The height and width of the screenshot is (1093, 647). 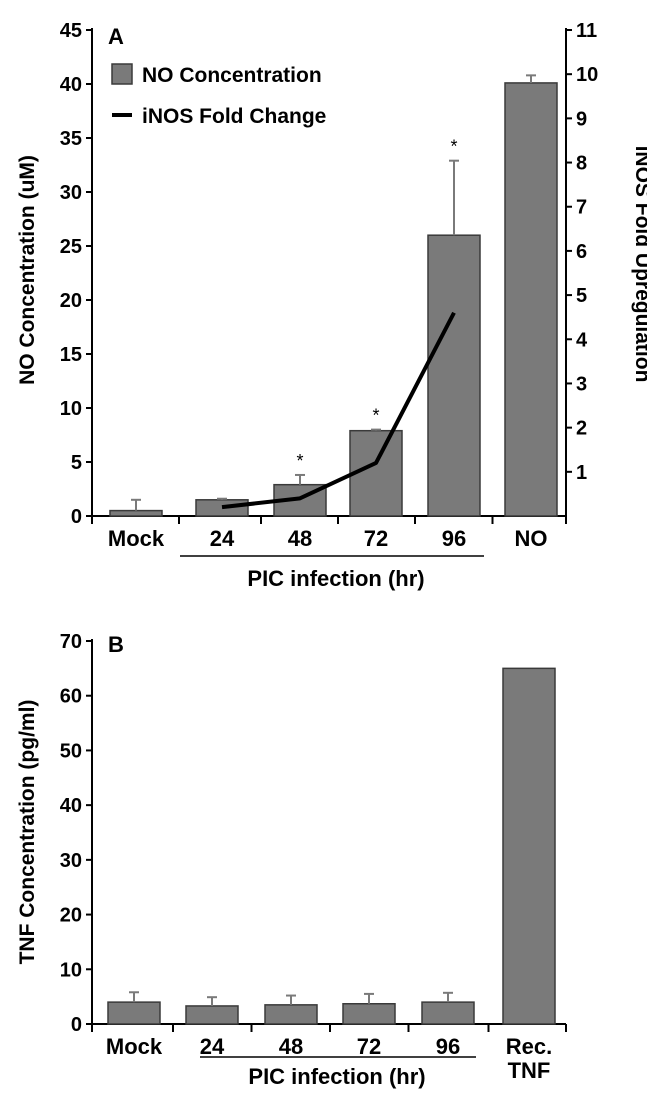 What do you see at coordinates (338, 410) in the screenshot?
I see `panel-a-inos-line` at bounding box center [338, 410].